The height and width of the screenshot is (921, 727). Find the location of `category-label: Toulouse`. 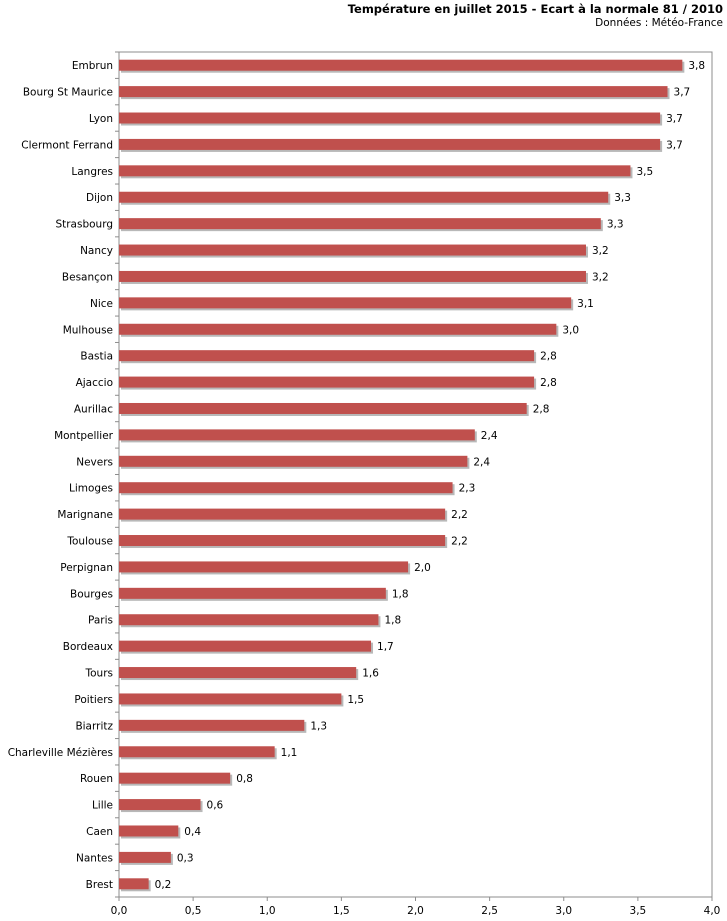

category-label: Toulouse is located at coordinates (89, 542).